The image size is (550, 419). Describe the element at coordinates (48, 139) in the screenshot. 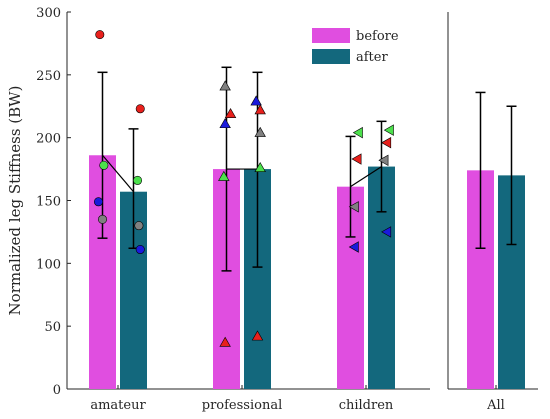

I see `y-tick-label: 200` at that location.